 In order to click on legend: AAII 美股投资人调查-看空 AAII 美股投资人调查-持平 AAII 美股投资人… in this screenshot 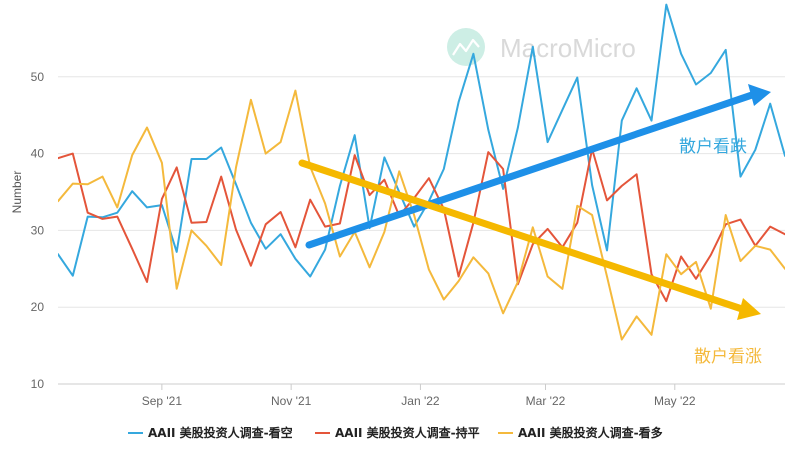, I will do `click(395, 432)`.